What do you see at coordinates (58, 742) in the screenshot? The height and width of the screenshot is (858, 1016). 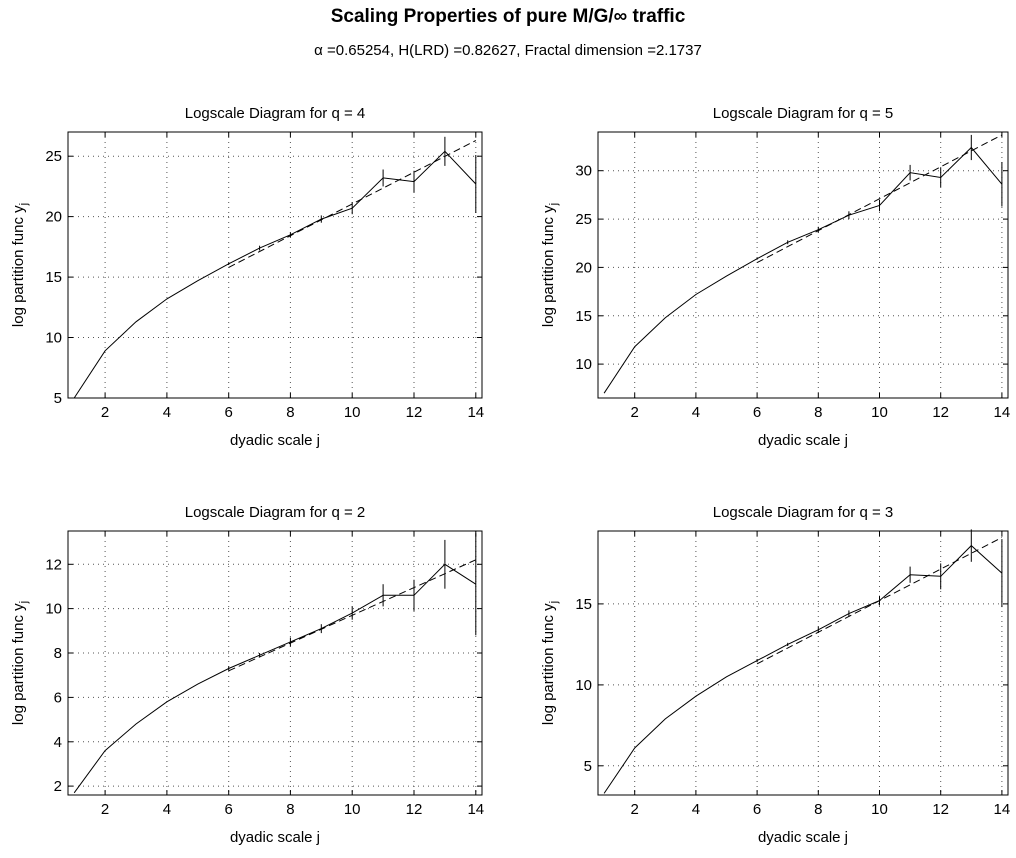 I see `y-tick-label: 4` at bounding box center [58, 742].